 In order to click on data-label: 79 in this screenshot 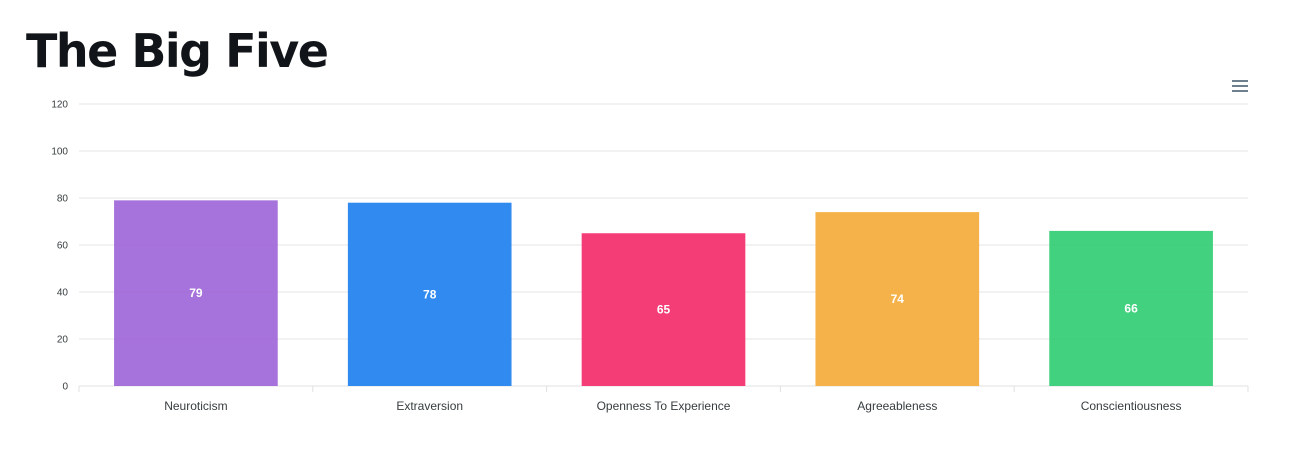, I will do `click(196, 293)`.